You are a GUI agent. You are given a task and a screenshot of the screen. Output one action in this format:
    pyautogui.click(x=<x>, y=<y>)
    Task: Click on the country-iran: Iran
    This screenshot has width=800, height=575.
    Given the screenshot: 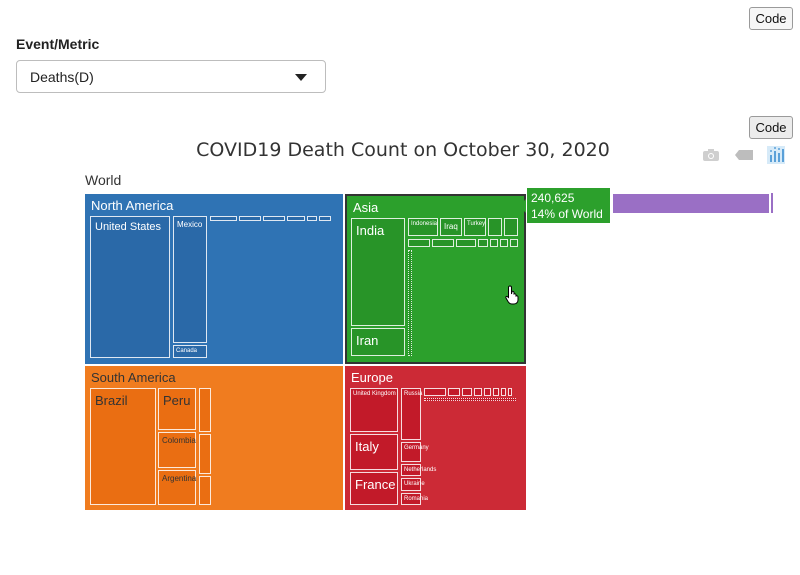 What is the action you would take?
    pyautogui.click(x=378, y=342)
    